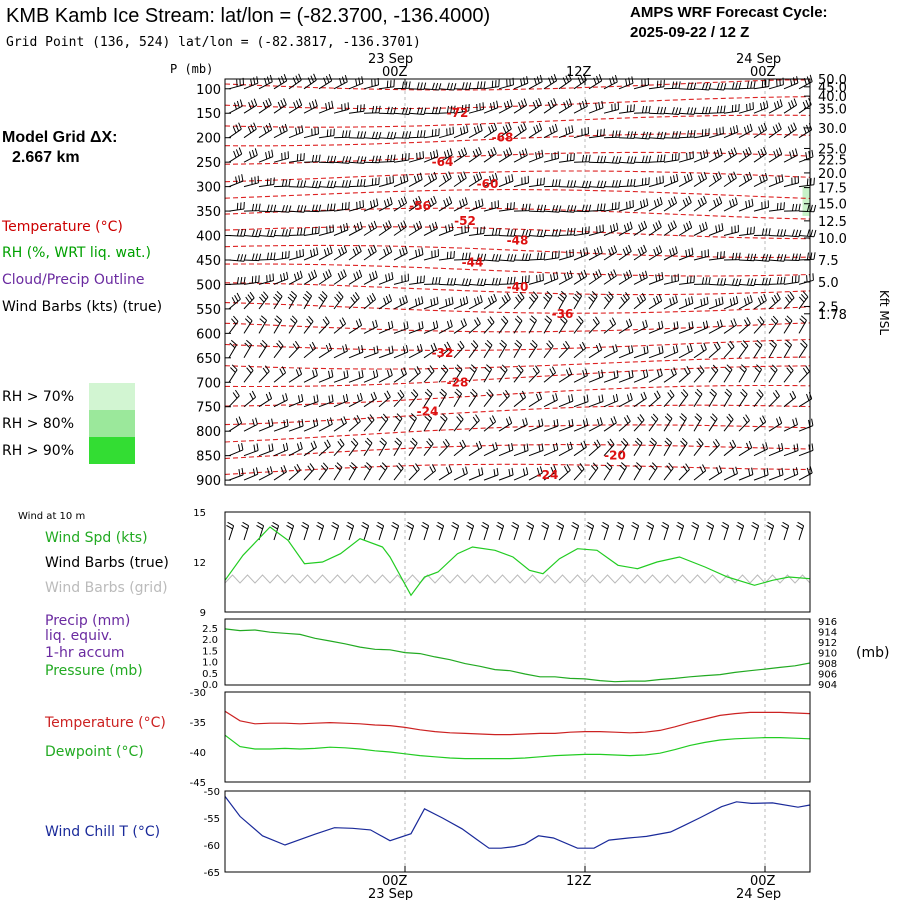  Describe the element at coordinates (105, 723) in the screenshot. I see `temperature-legend: Temperature (°C)` at that location.